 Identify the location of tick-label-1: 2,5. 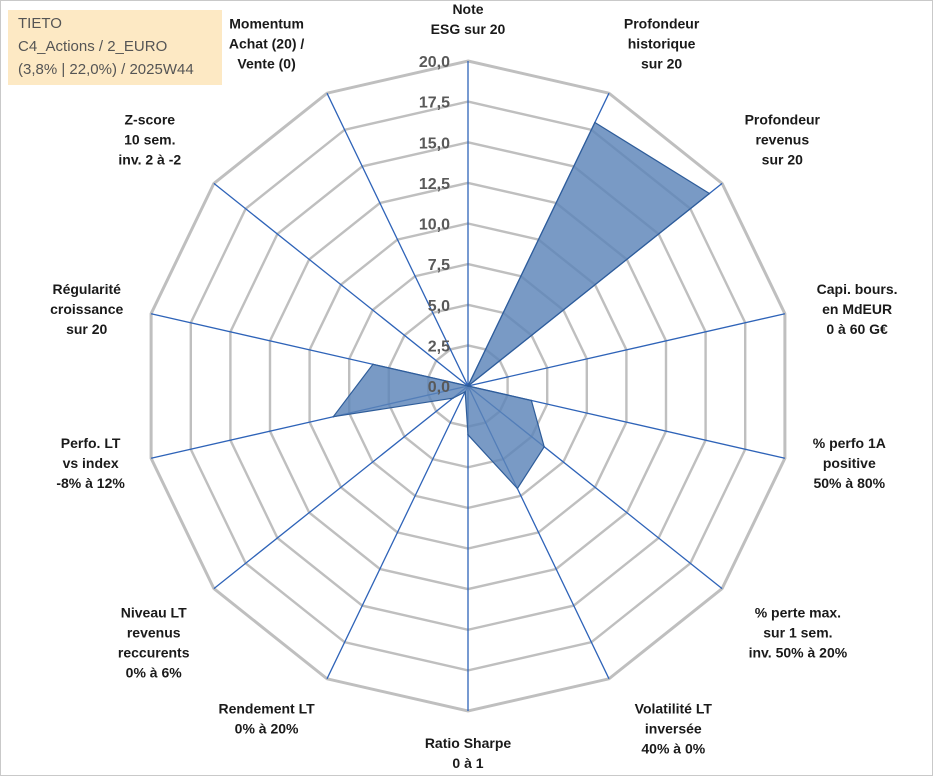
(439, 346).